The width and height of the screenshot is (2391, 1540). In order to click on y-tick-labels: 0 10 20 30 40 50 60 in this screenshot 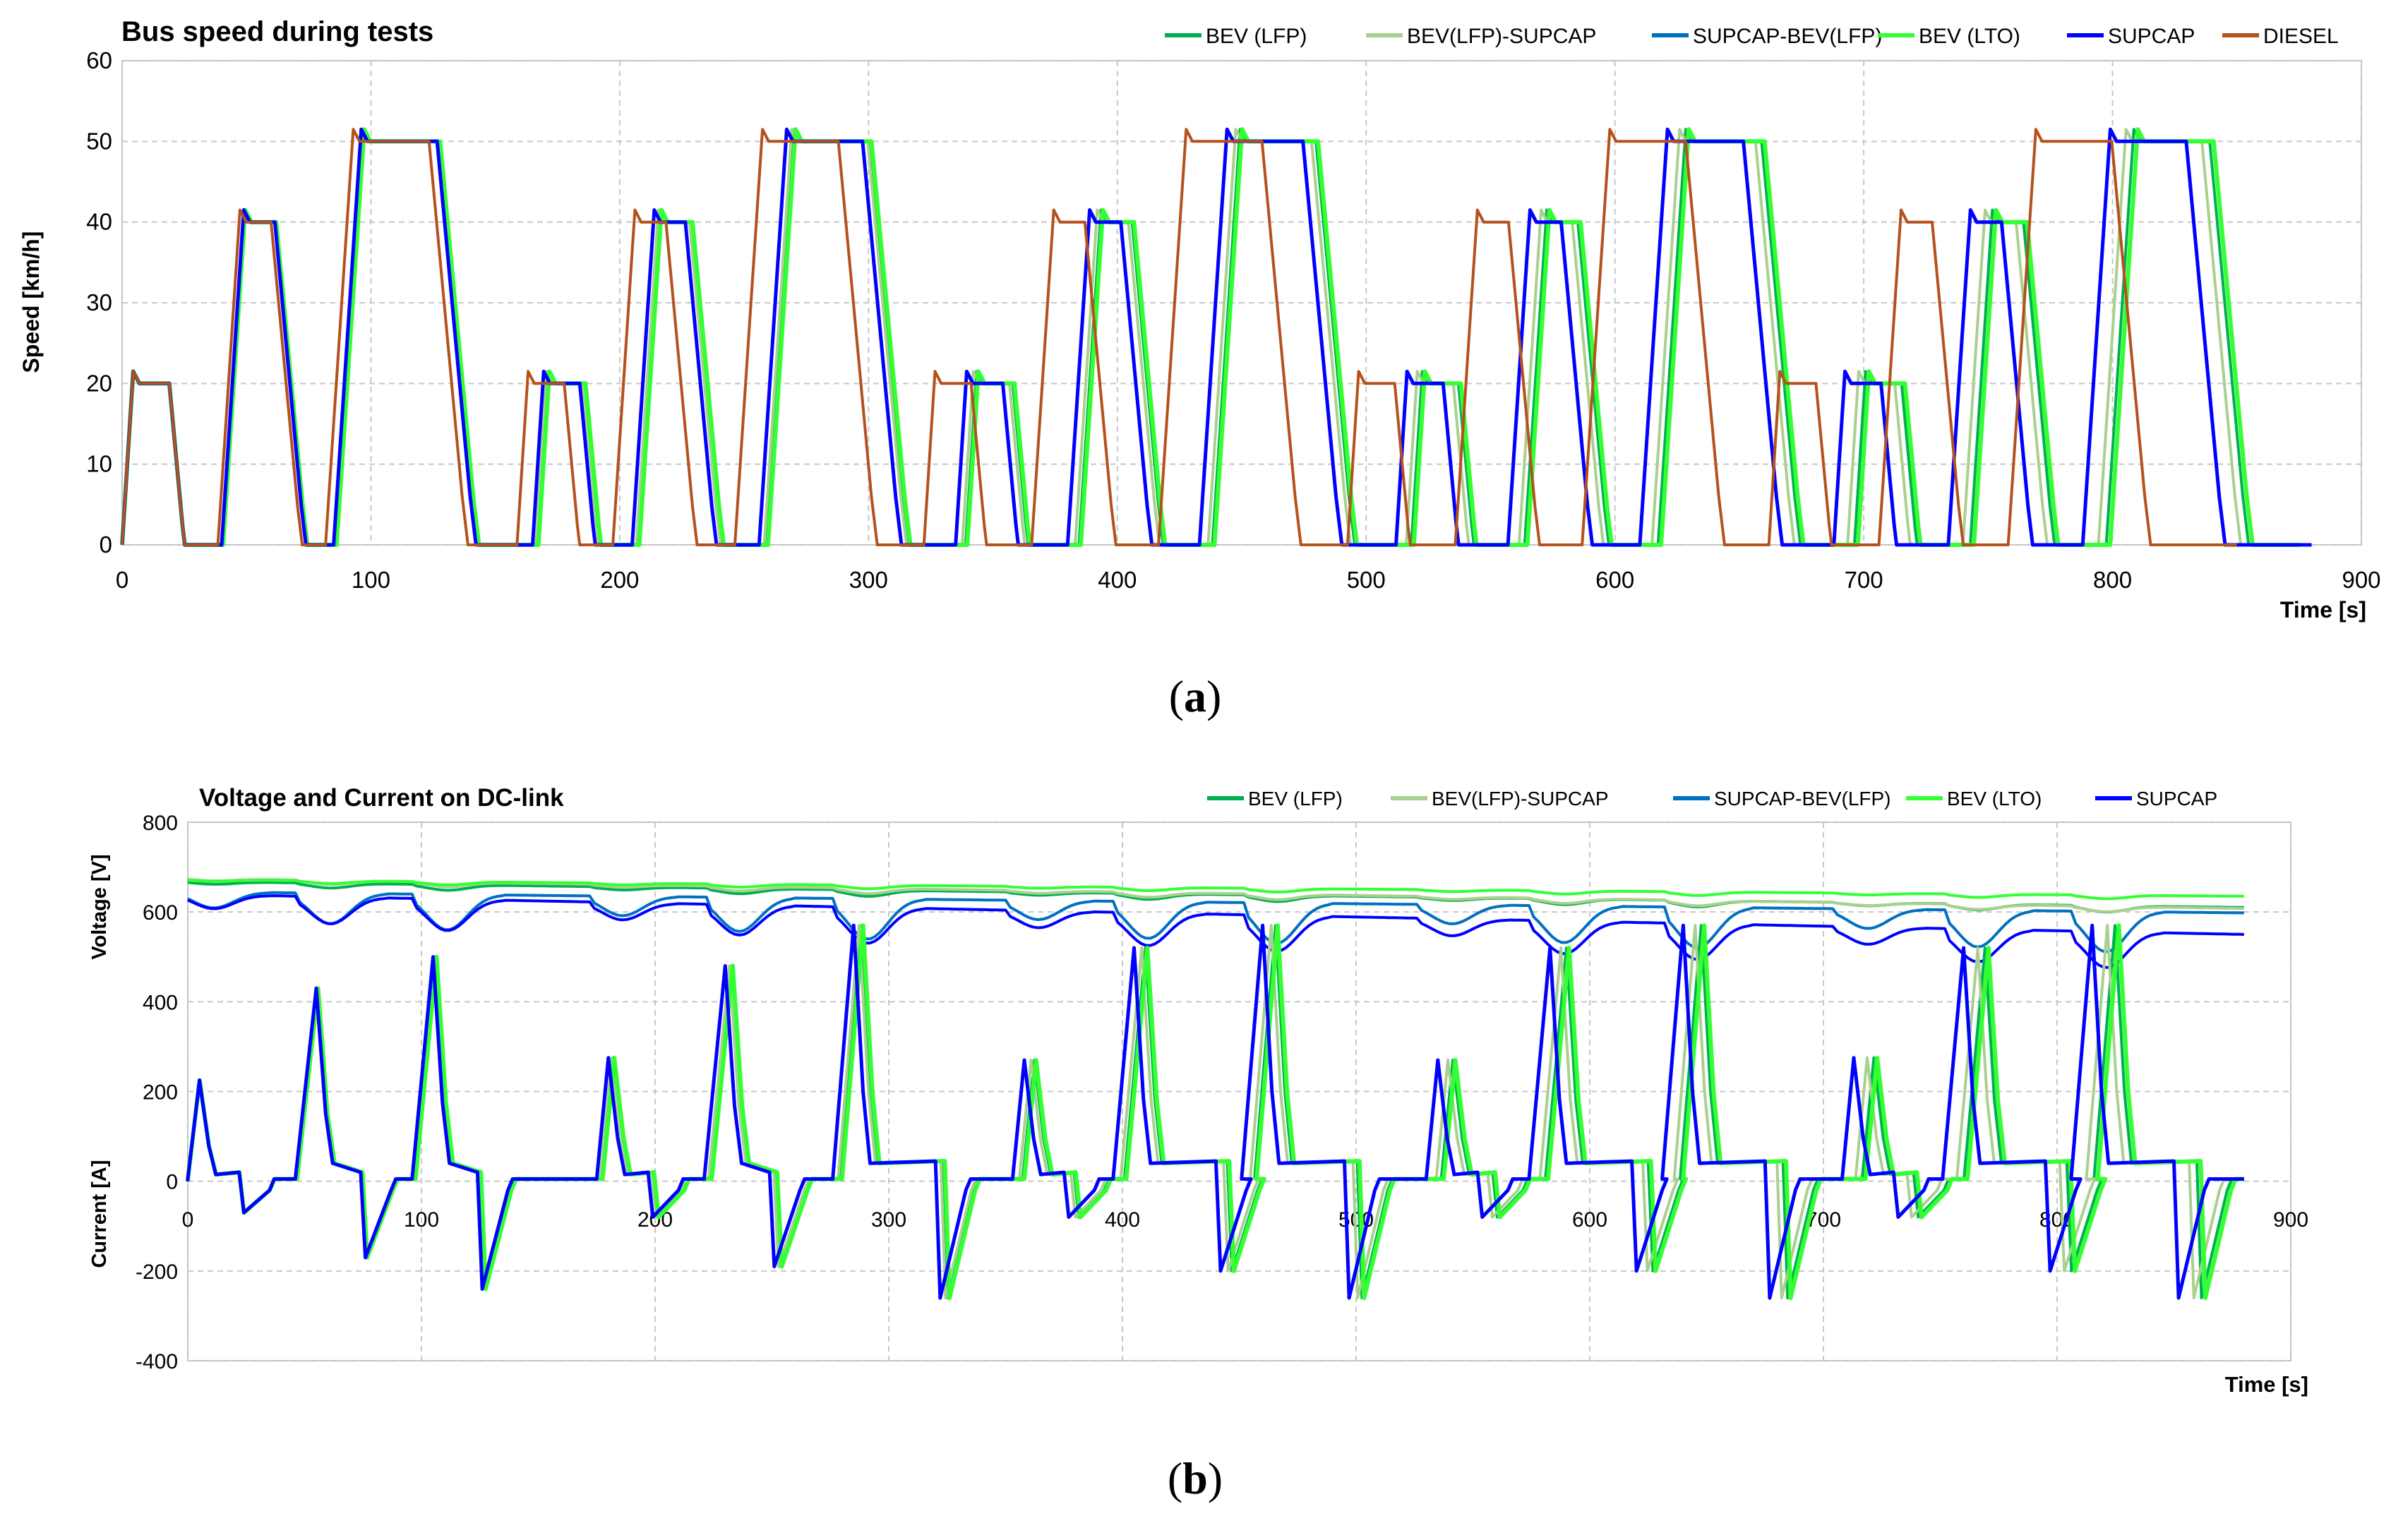, I will do `click(99, 302)`.